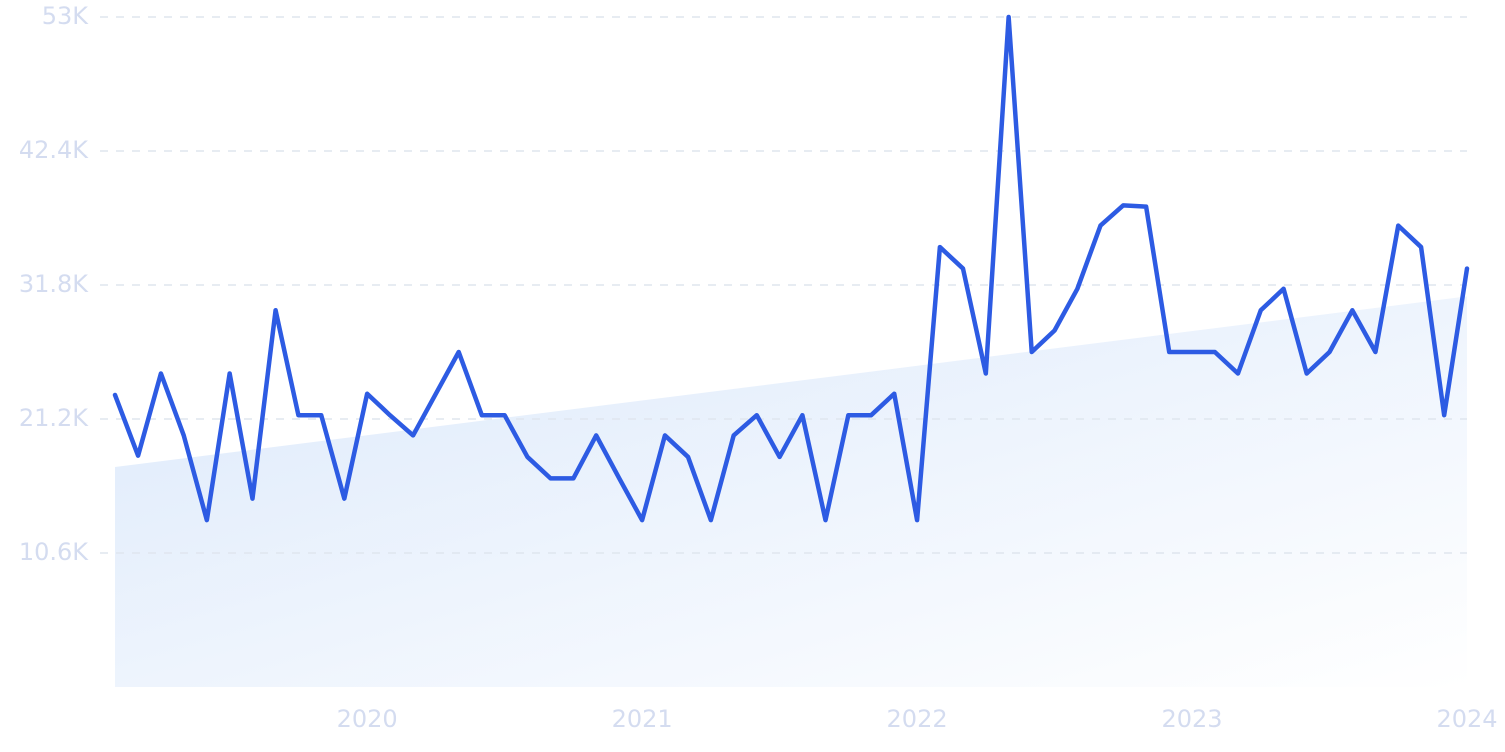 This screenshot has width=1505, height=752. I want to click on y-tick-label: 42.4K, so click(54, 150).